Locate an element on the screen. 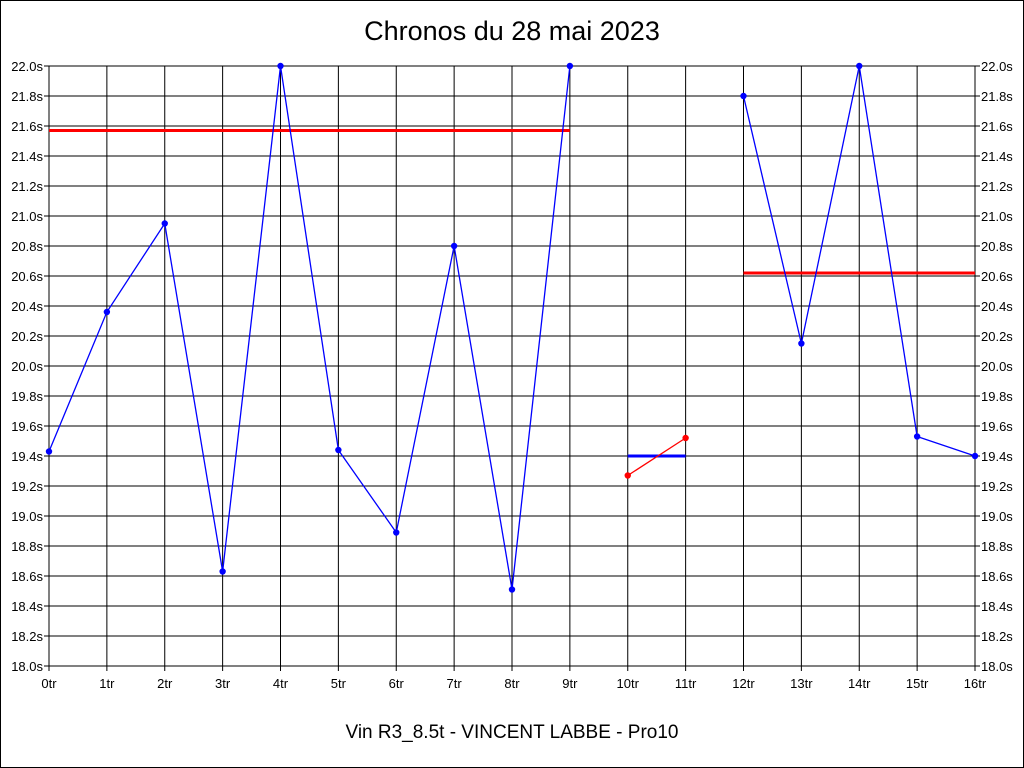  y-tick-label-left: 19.4s is located at coordinates (27, 456).